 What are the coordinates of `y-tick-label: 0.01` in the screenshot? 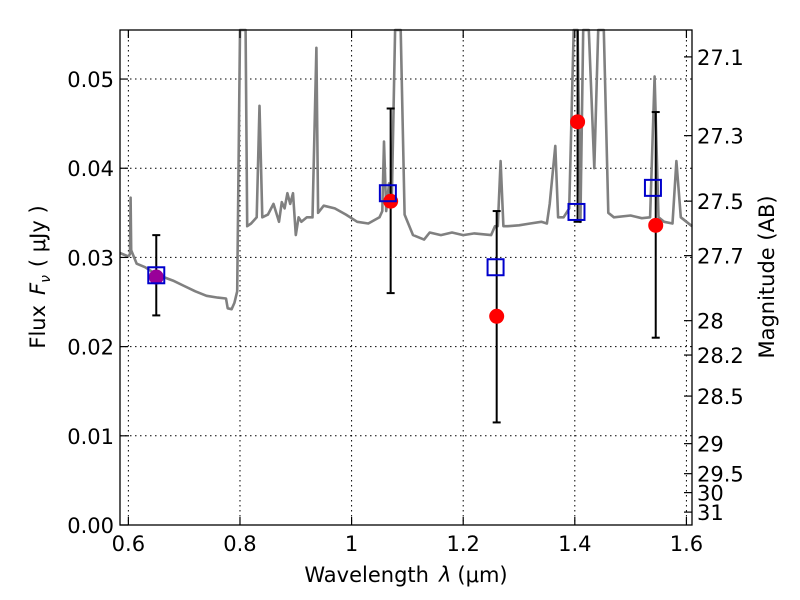 It's located at (90, 437).